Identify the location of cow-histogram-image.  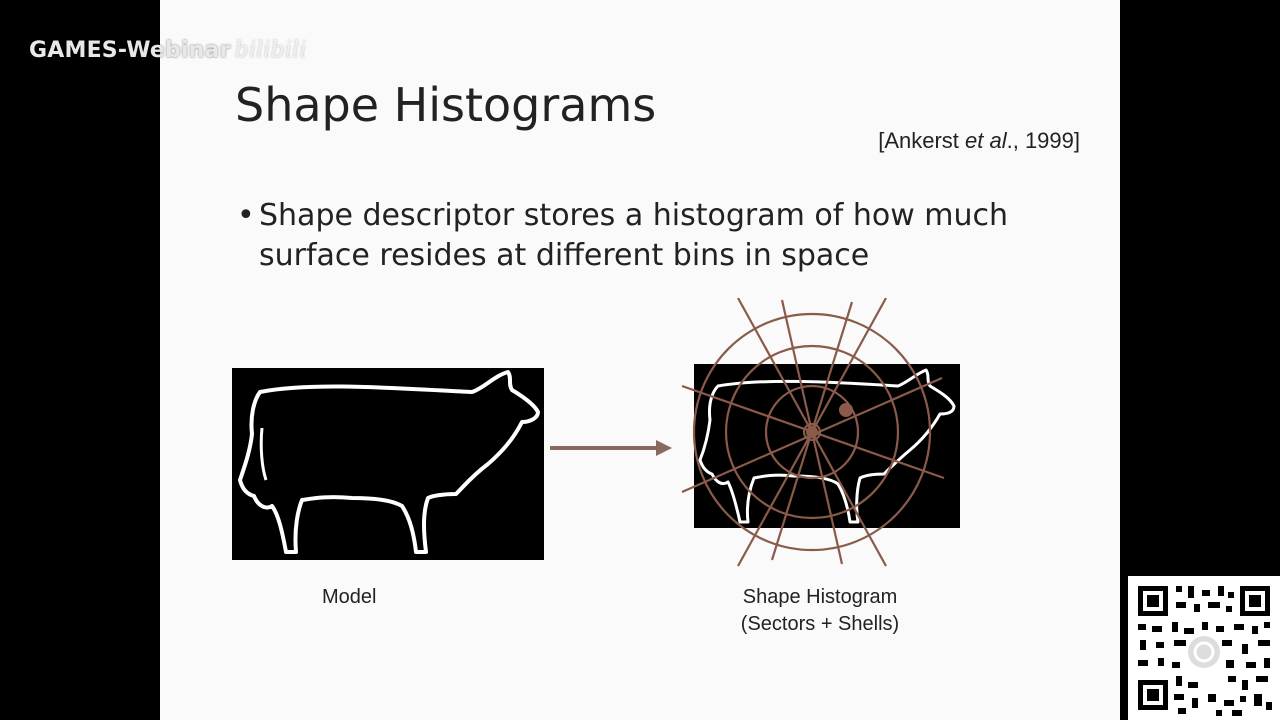
(827, 446).